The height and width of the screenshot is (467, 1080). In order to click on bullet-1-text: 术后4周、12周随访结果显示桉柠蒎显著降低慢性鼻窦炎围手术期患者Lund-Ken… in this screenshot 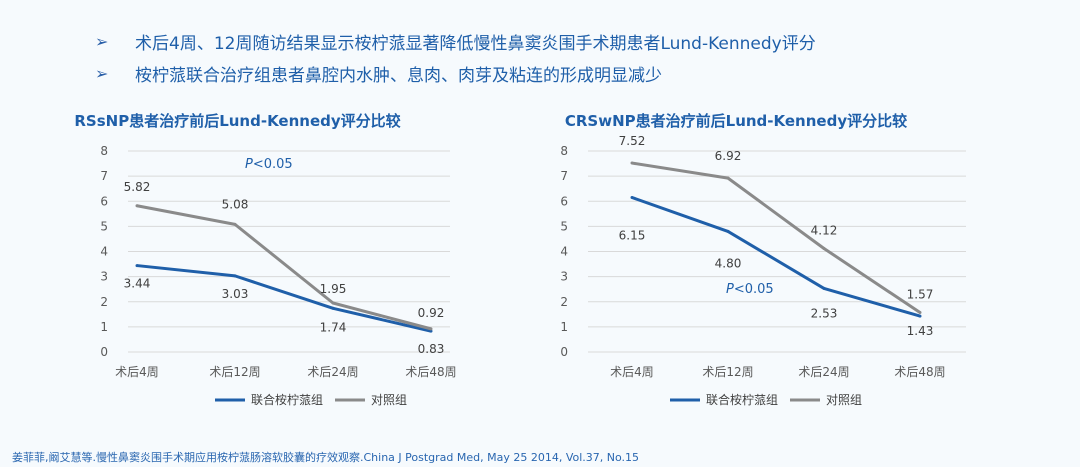, I will do `click(475, 43)`.